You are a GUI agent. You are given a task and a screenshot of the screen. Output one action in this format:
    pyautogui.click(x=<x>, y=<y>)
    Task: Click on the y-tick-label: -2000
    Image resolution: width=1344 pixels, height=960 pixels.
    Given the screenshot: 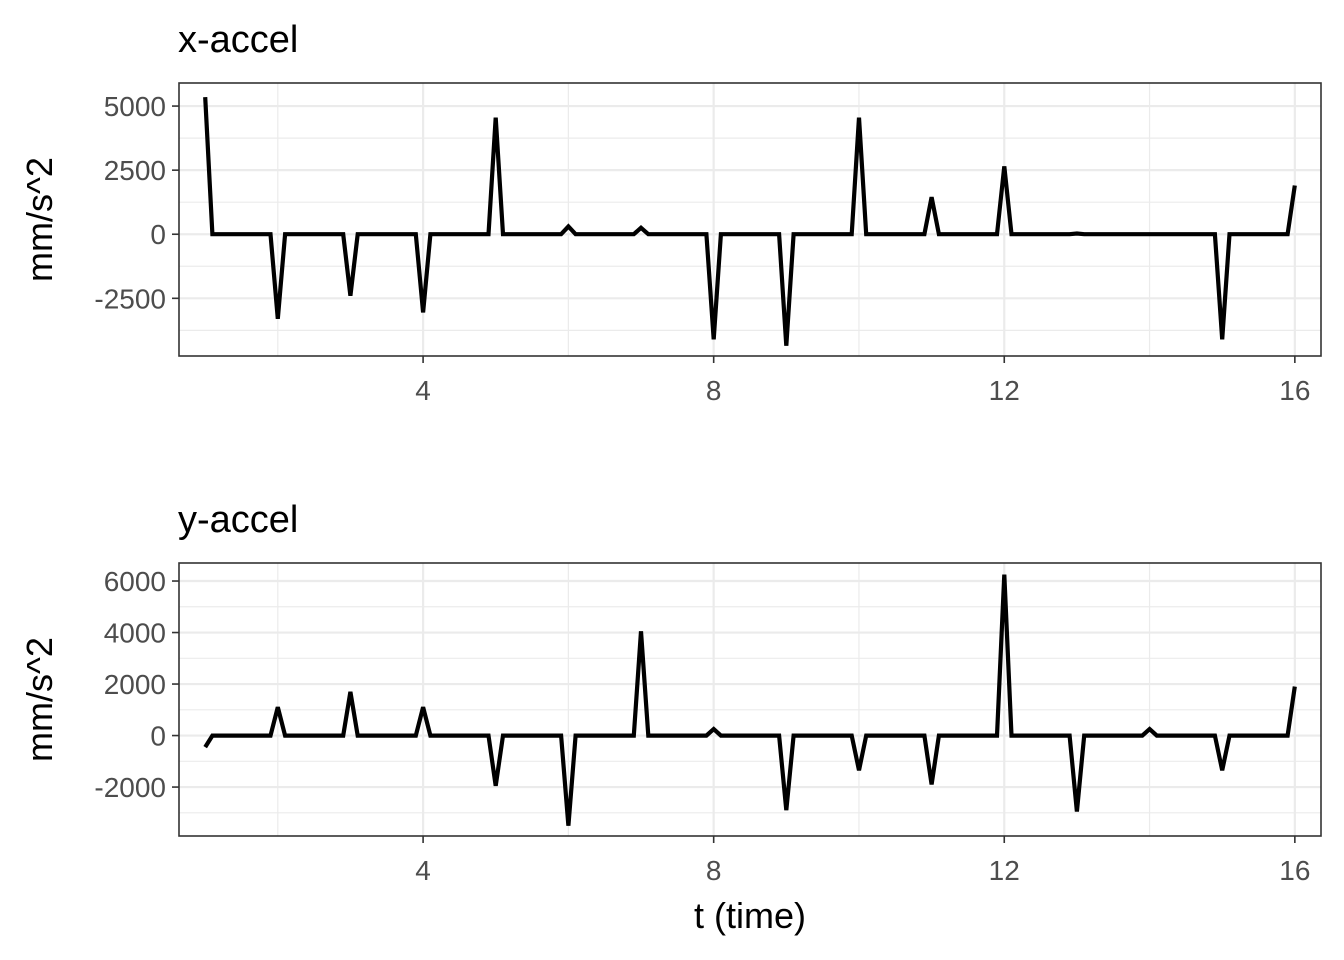 What is the action you would take?
    pyautogui.click(x=130, y=787)
    